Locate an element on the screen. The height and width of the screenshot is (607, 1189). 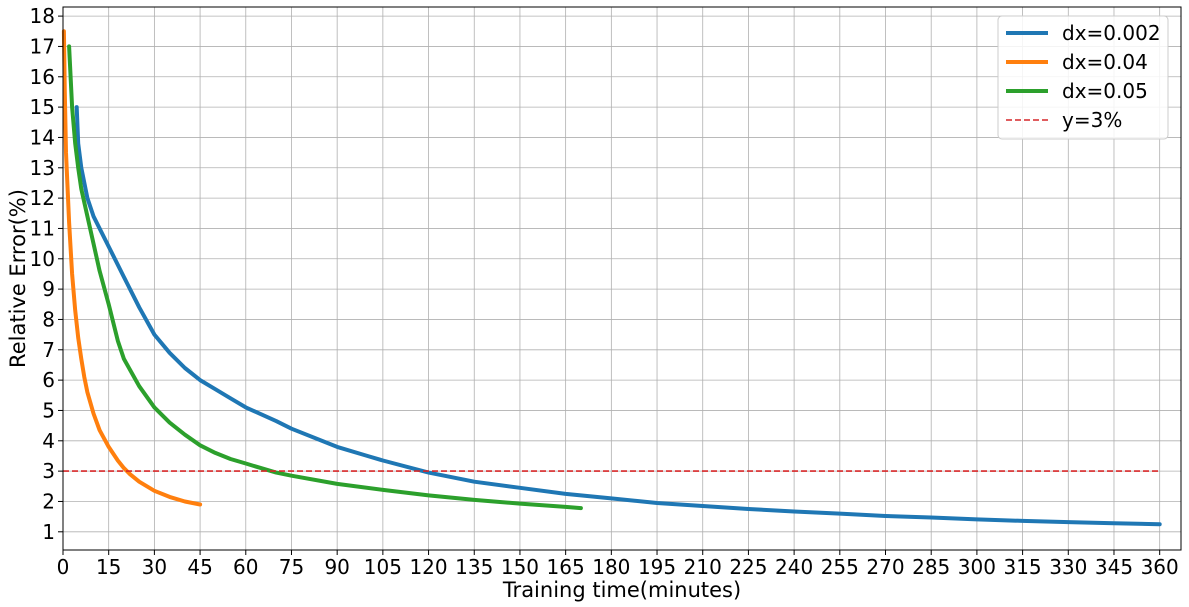
y-tick-label: 16 is located at coordinates (42, 77).